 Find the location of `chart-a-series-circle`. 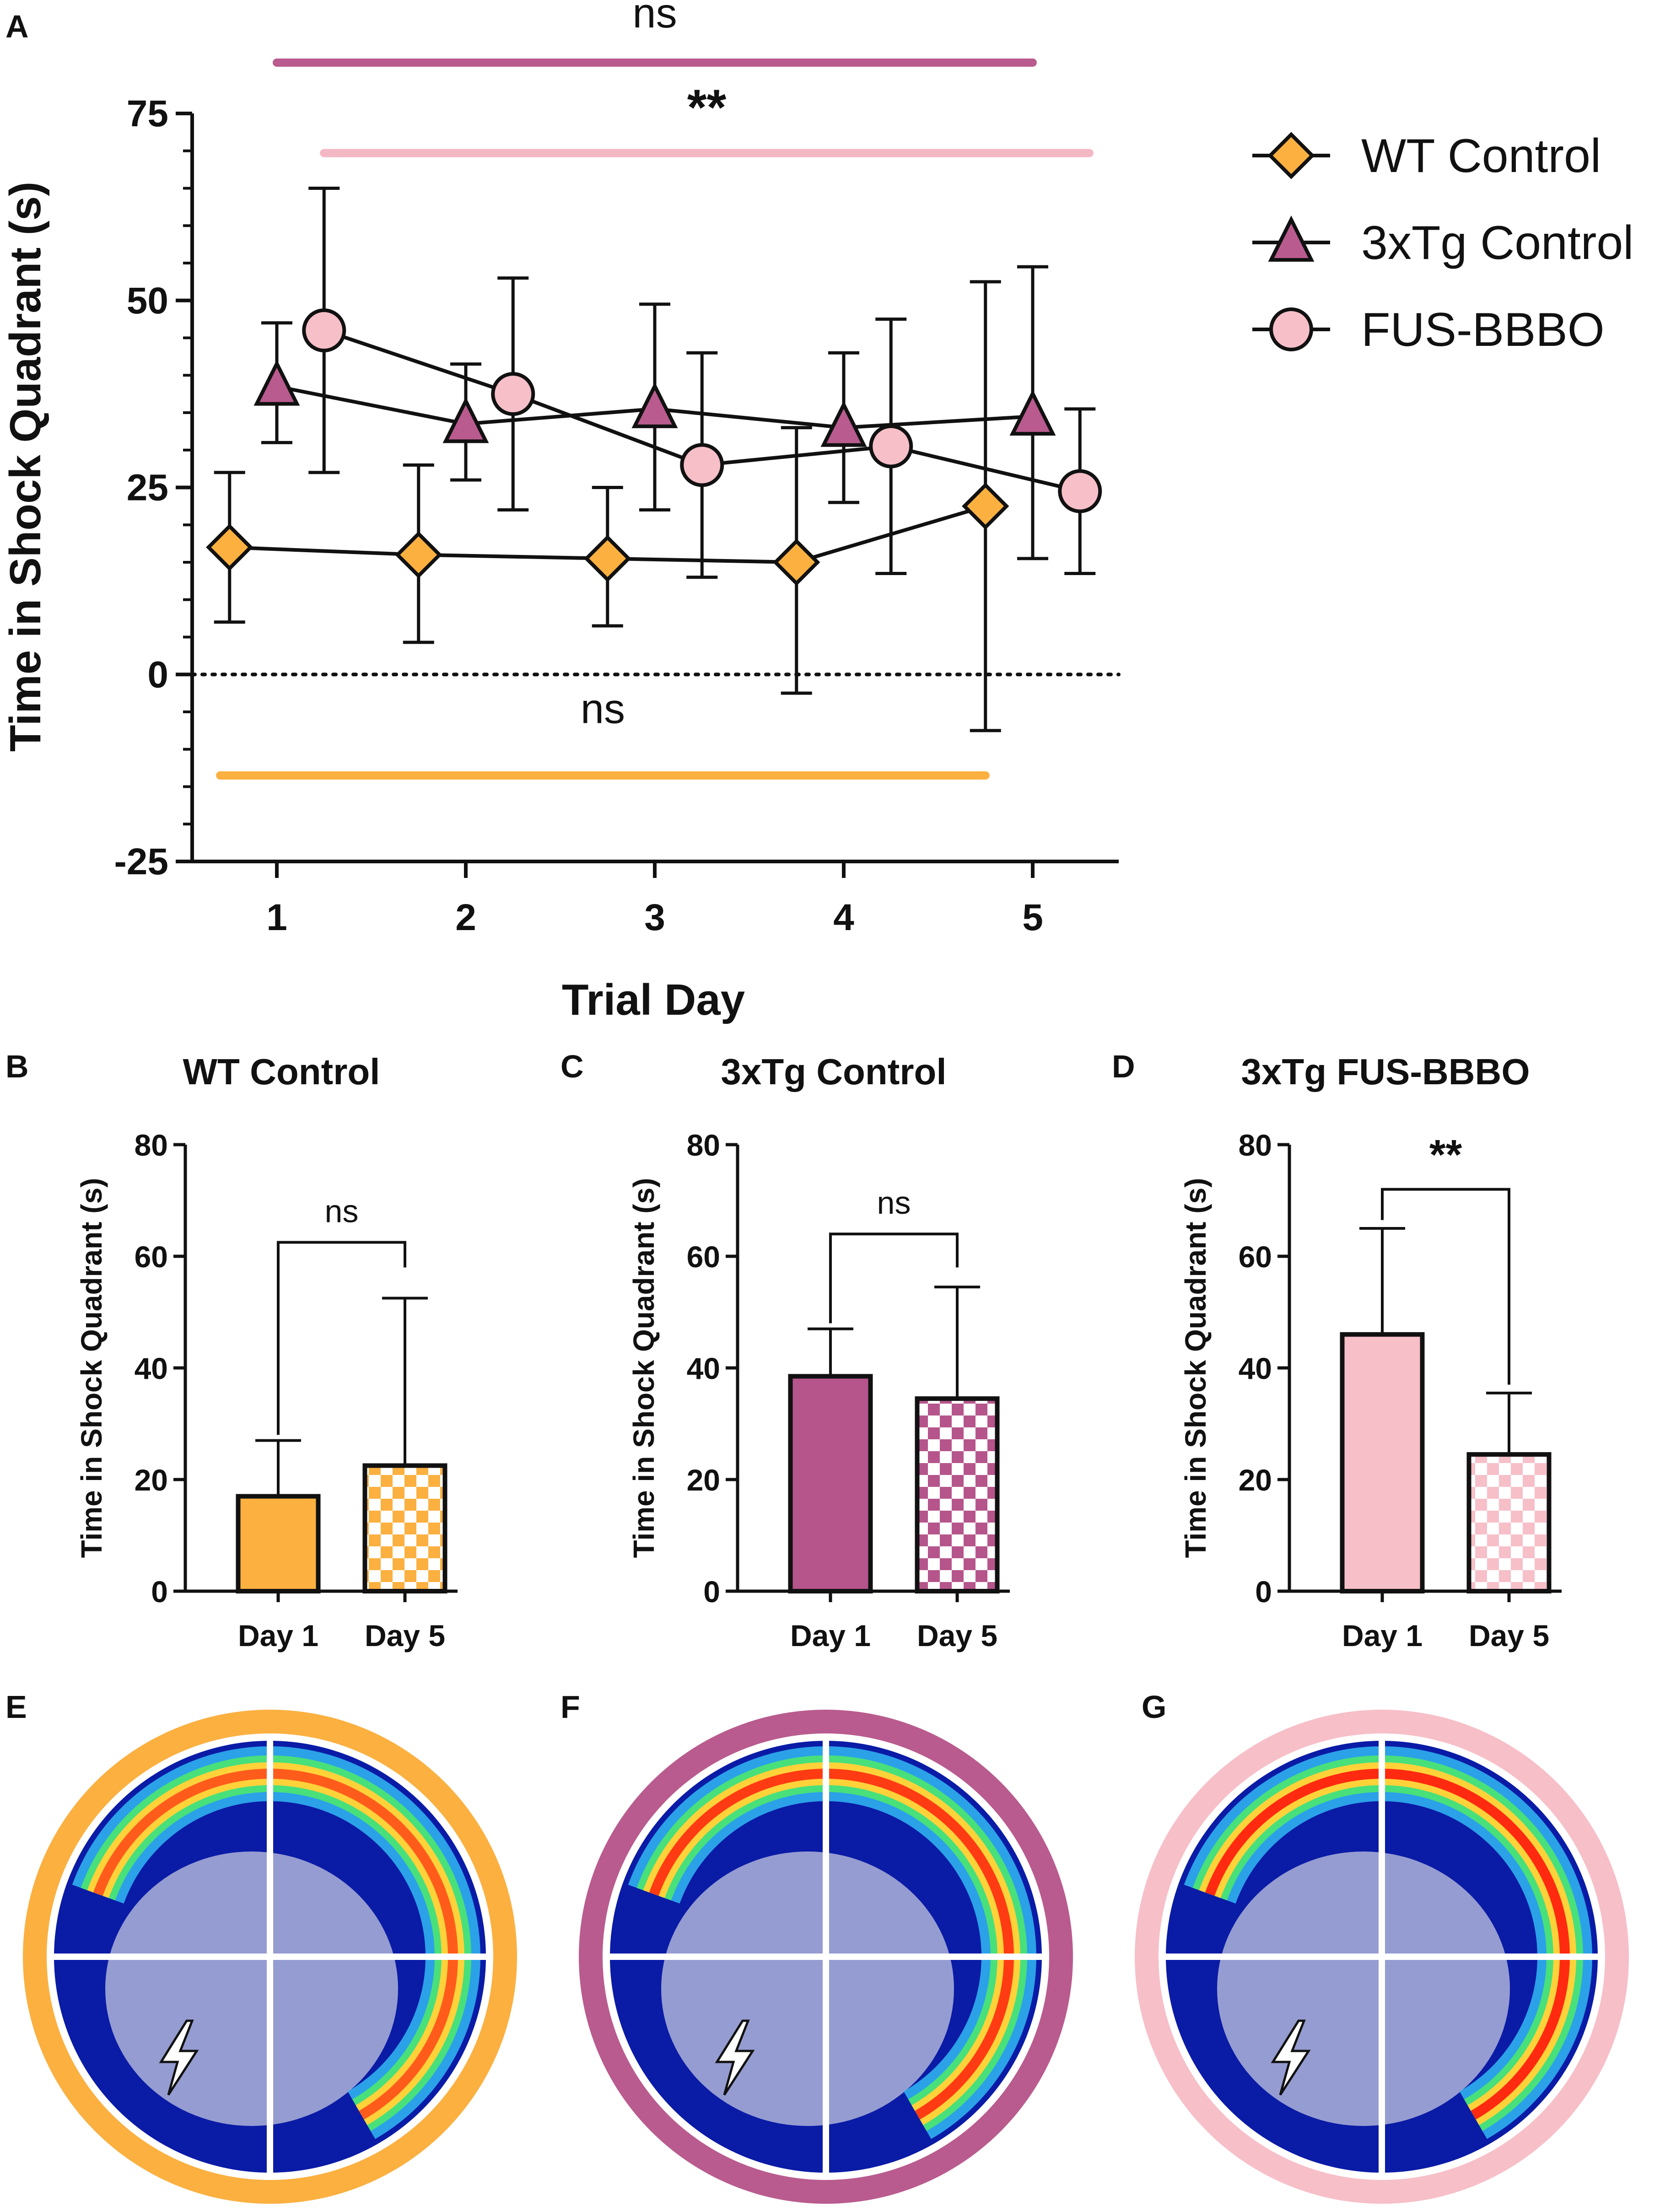

chart-a-series-circle is located at coordinates (702, 383).